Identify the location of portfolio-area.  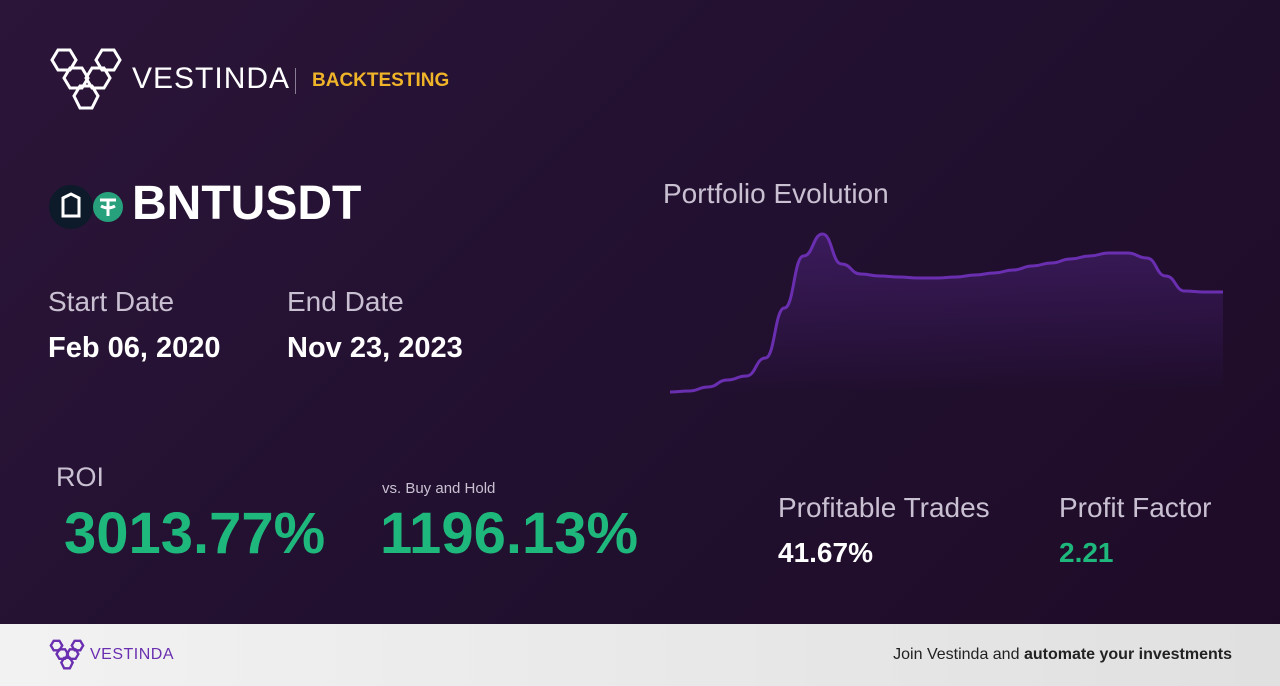
(946, 313).